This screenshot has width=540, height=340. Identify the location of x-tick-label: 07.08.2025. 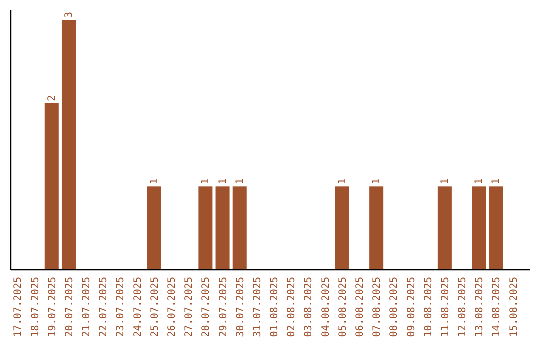
(378, 307).